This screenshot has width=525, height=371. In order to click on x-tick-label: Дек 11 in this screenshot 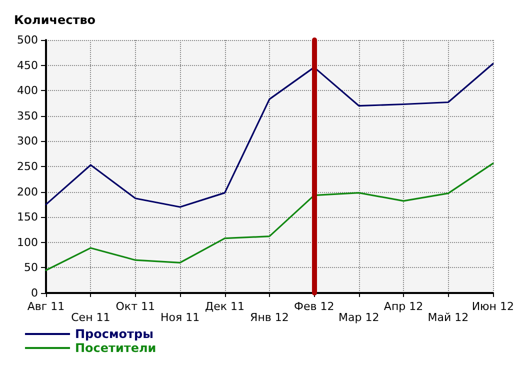, I will do `click(225, 306)`.